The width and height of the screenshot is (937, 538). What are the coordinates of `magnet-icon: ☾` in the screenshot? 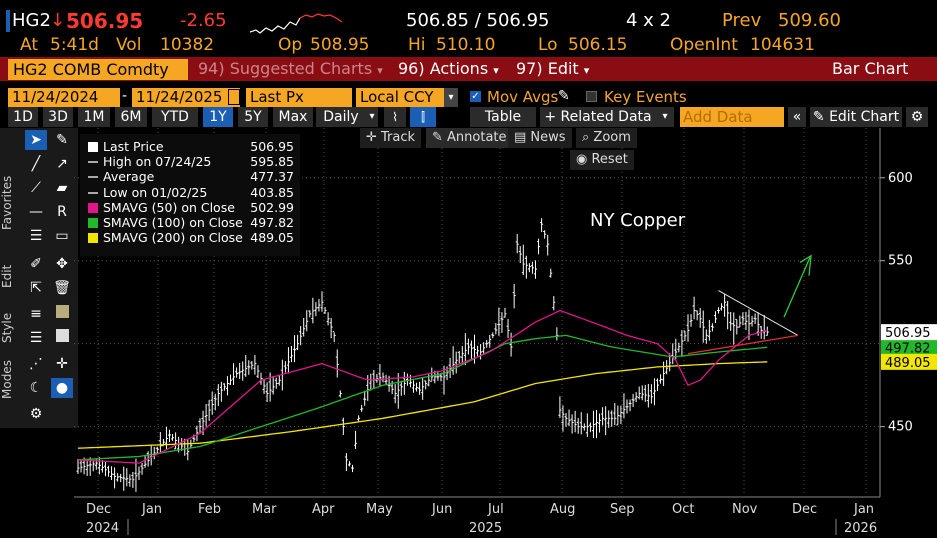 It's located at (36, 388).